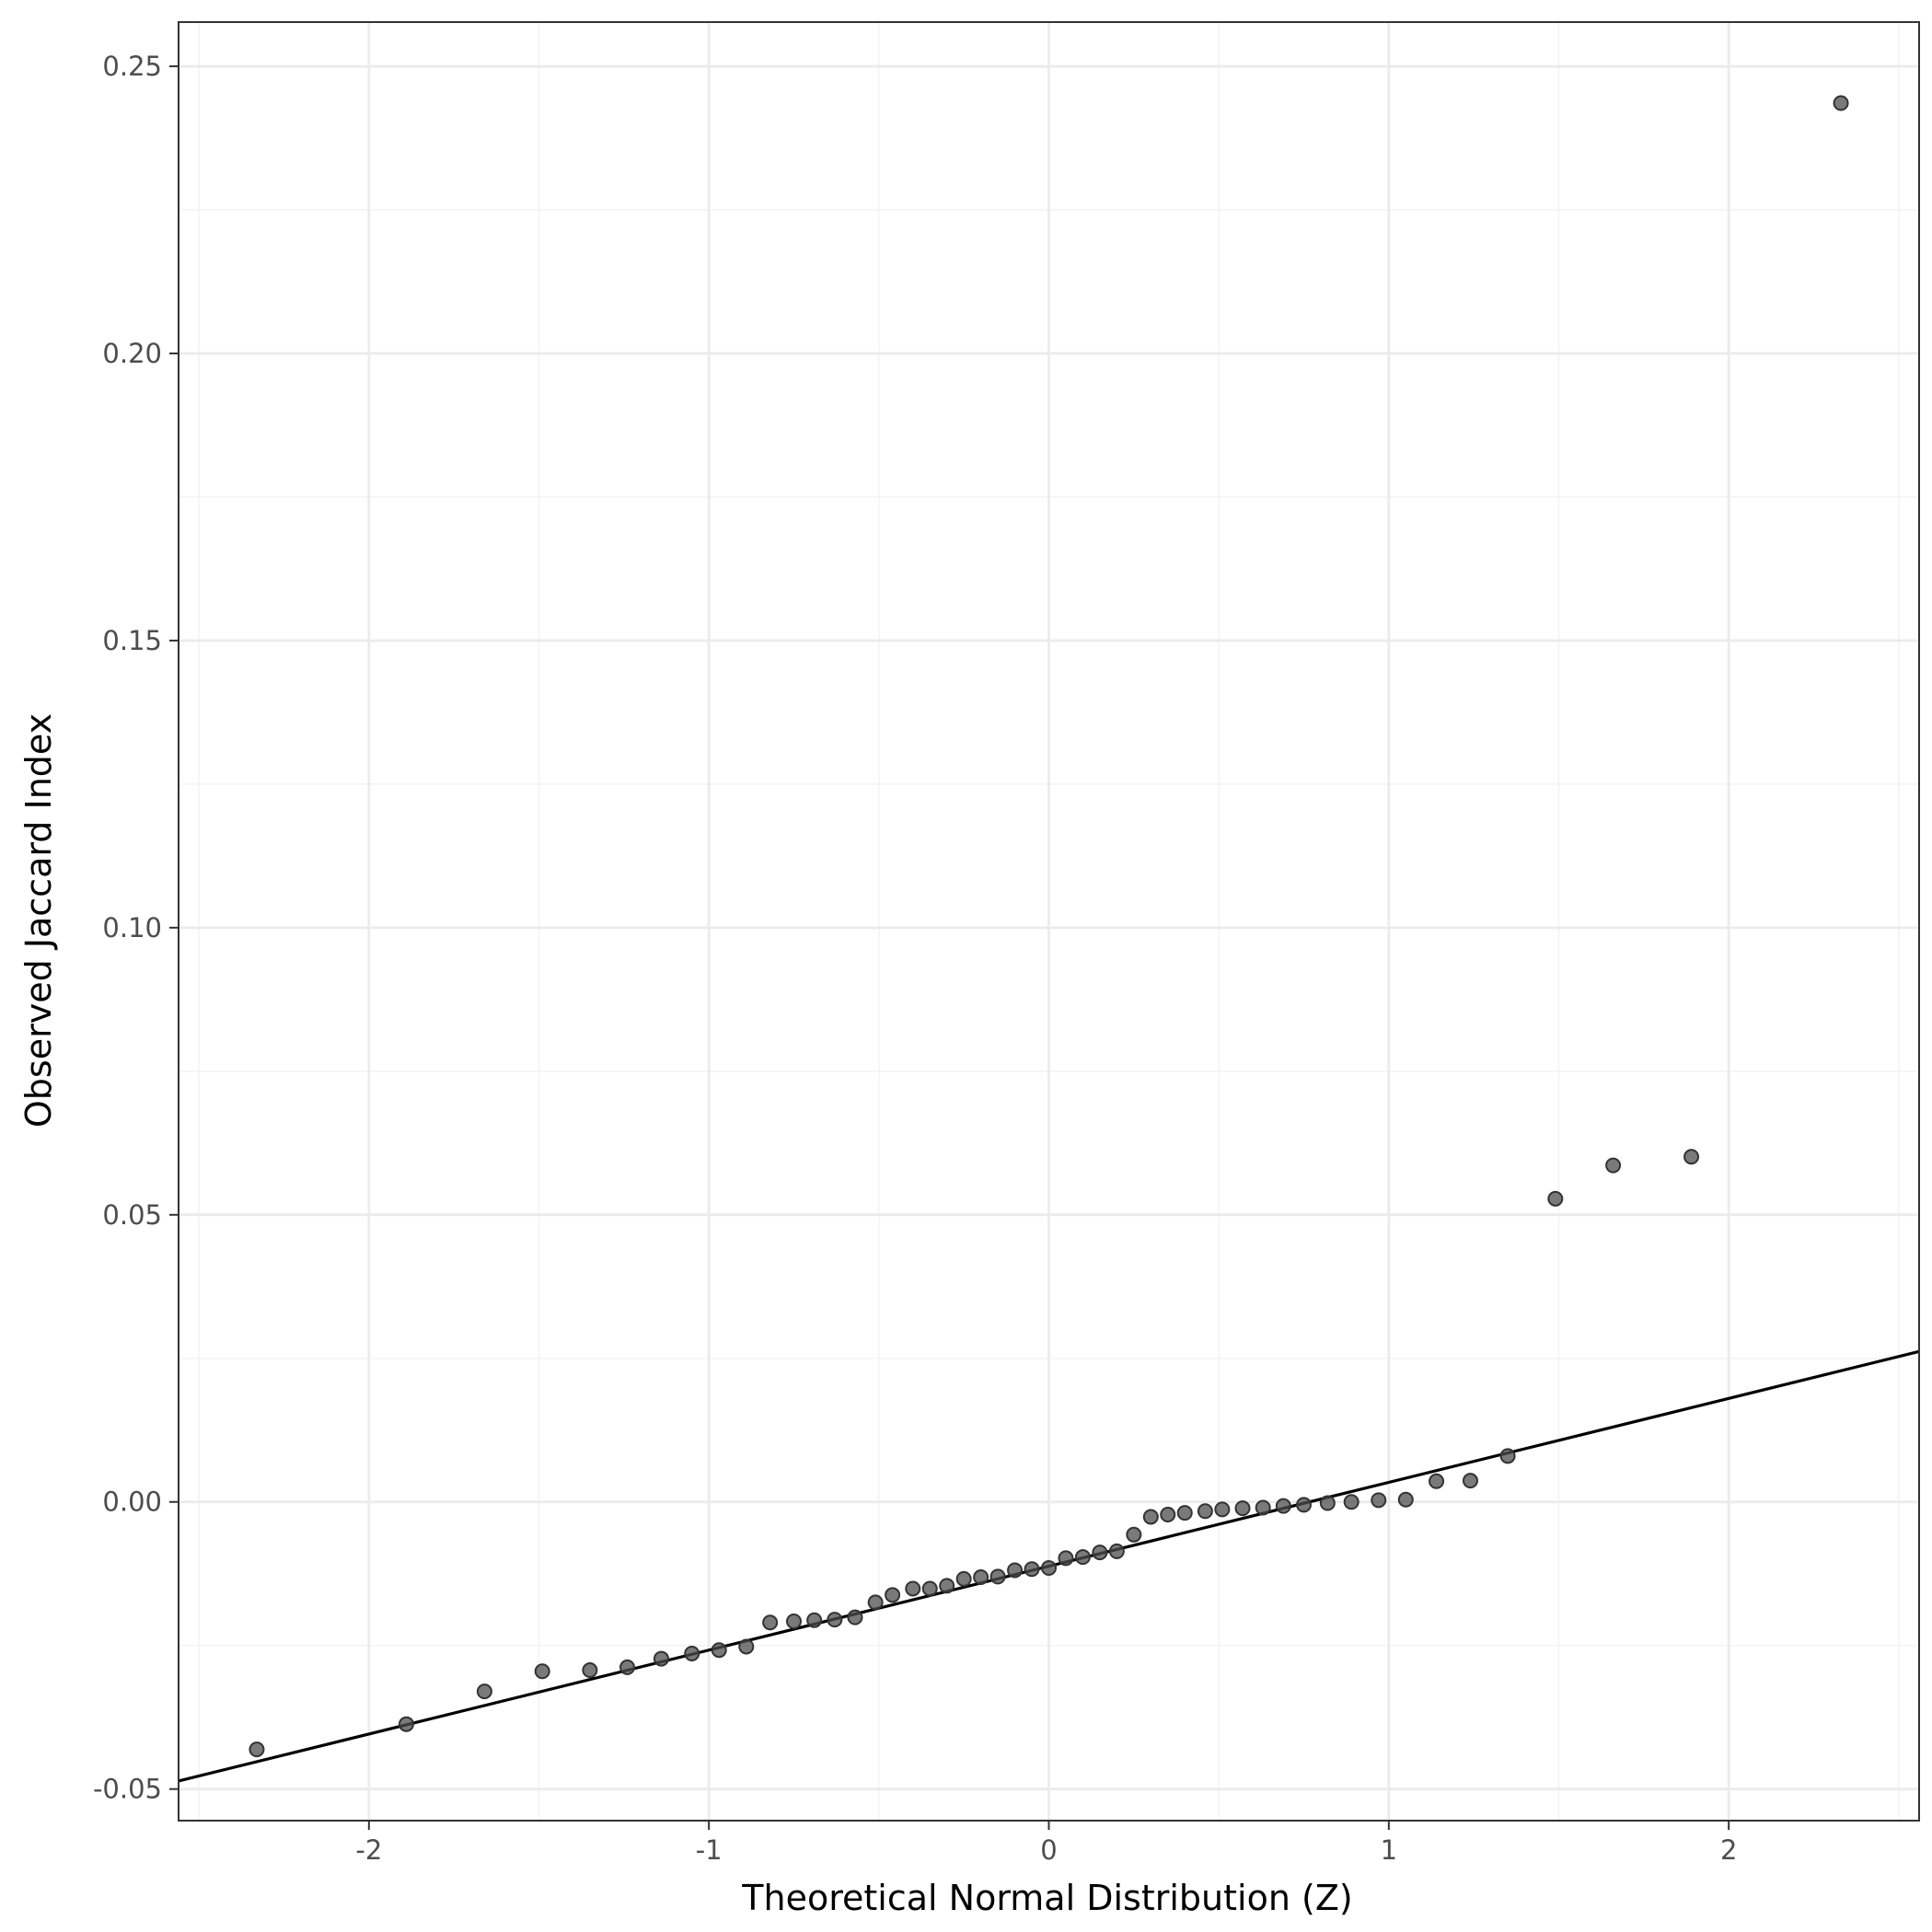 This screenshot has width=1932, height=1932. What do you see at coordinates (1729, 1850) in the screenshot?
I see `x-tick-label: 2` at bounding box center [1729, 1850].